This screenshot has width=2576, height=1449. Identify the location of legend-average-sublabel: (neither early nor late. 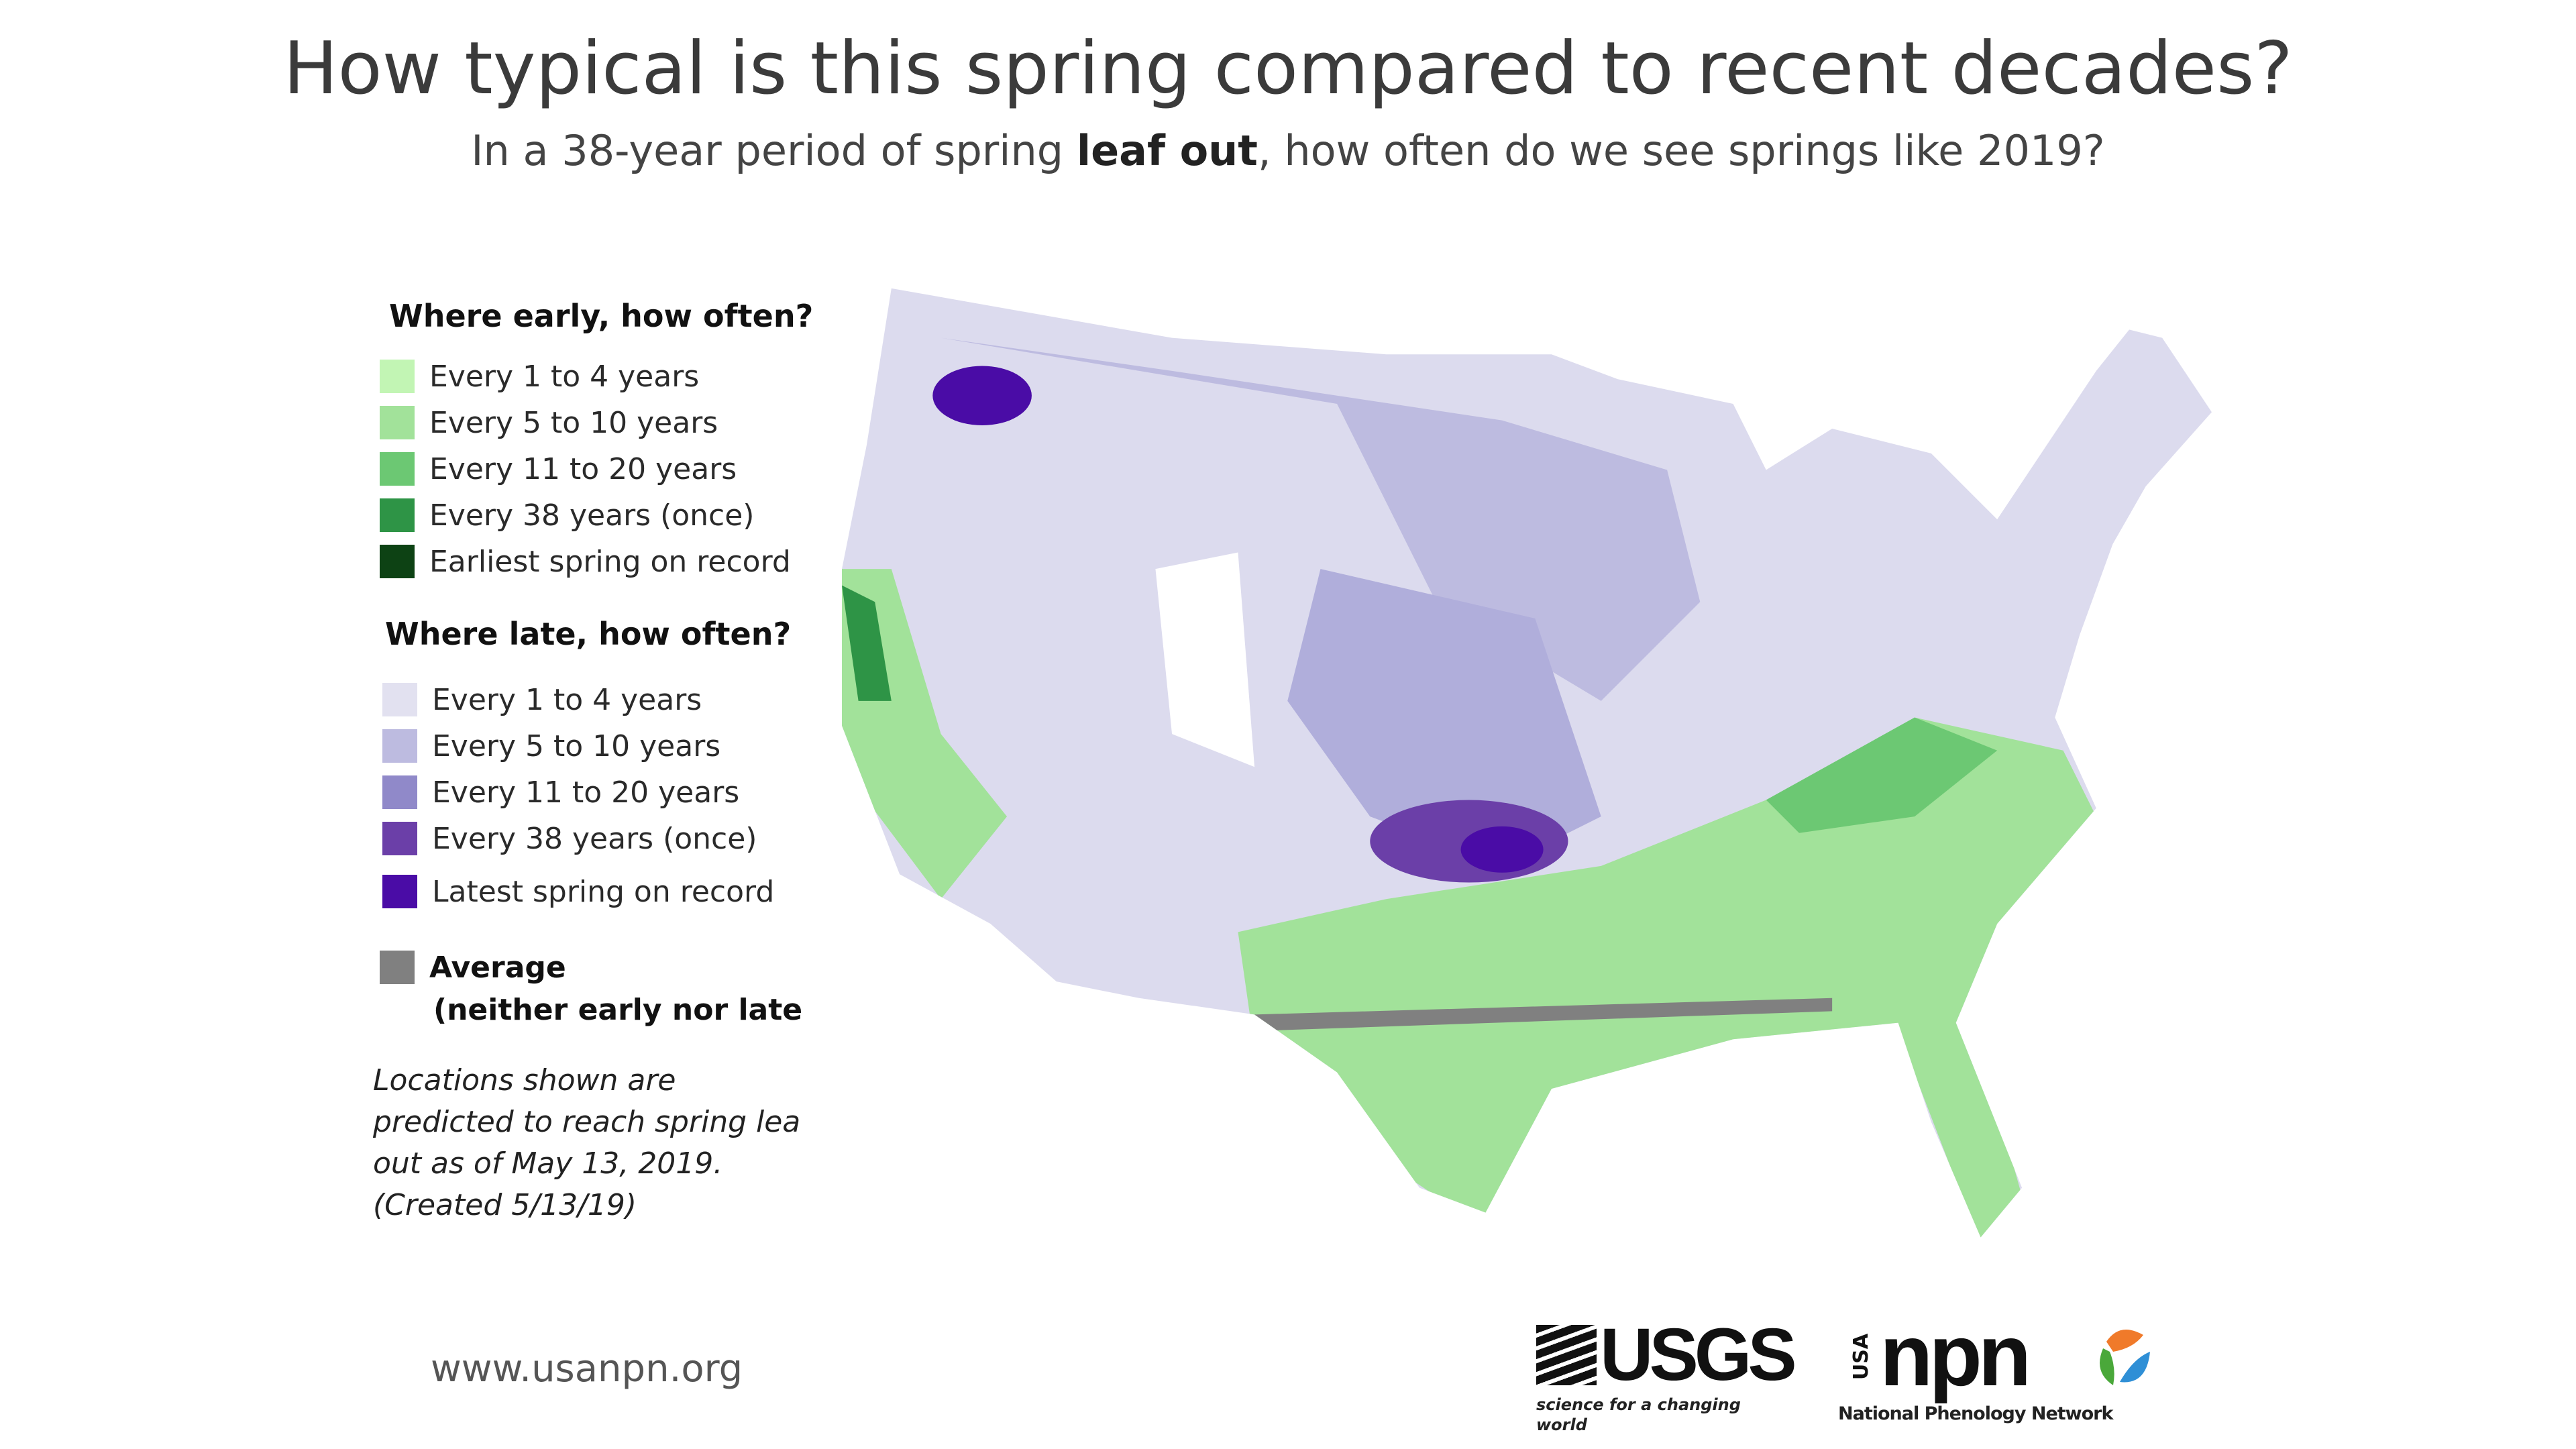
(618, 1010).